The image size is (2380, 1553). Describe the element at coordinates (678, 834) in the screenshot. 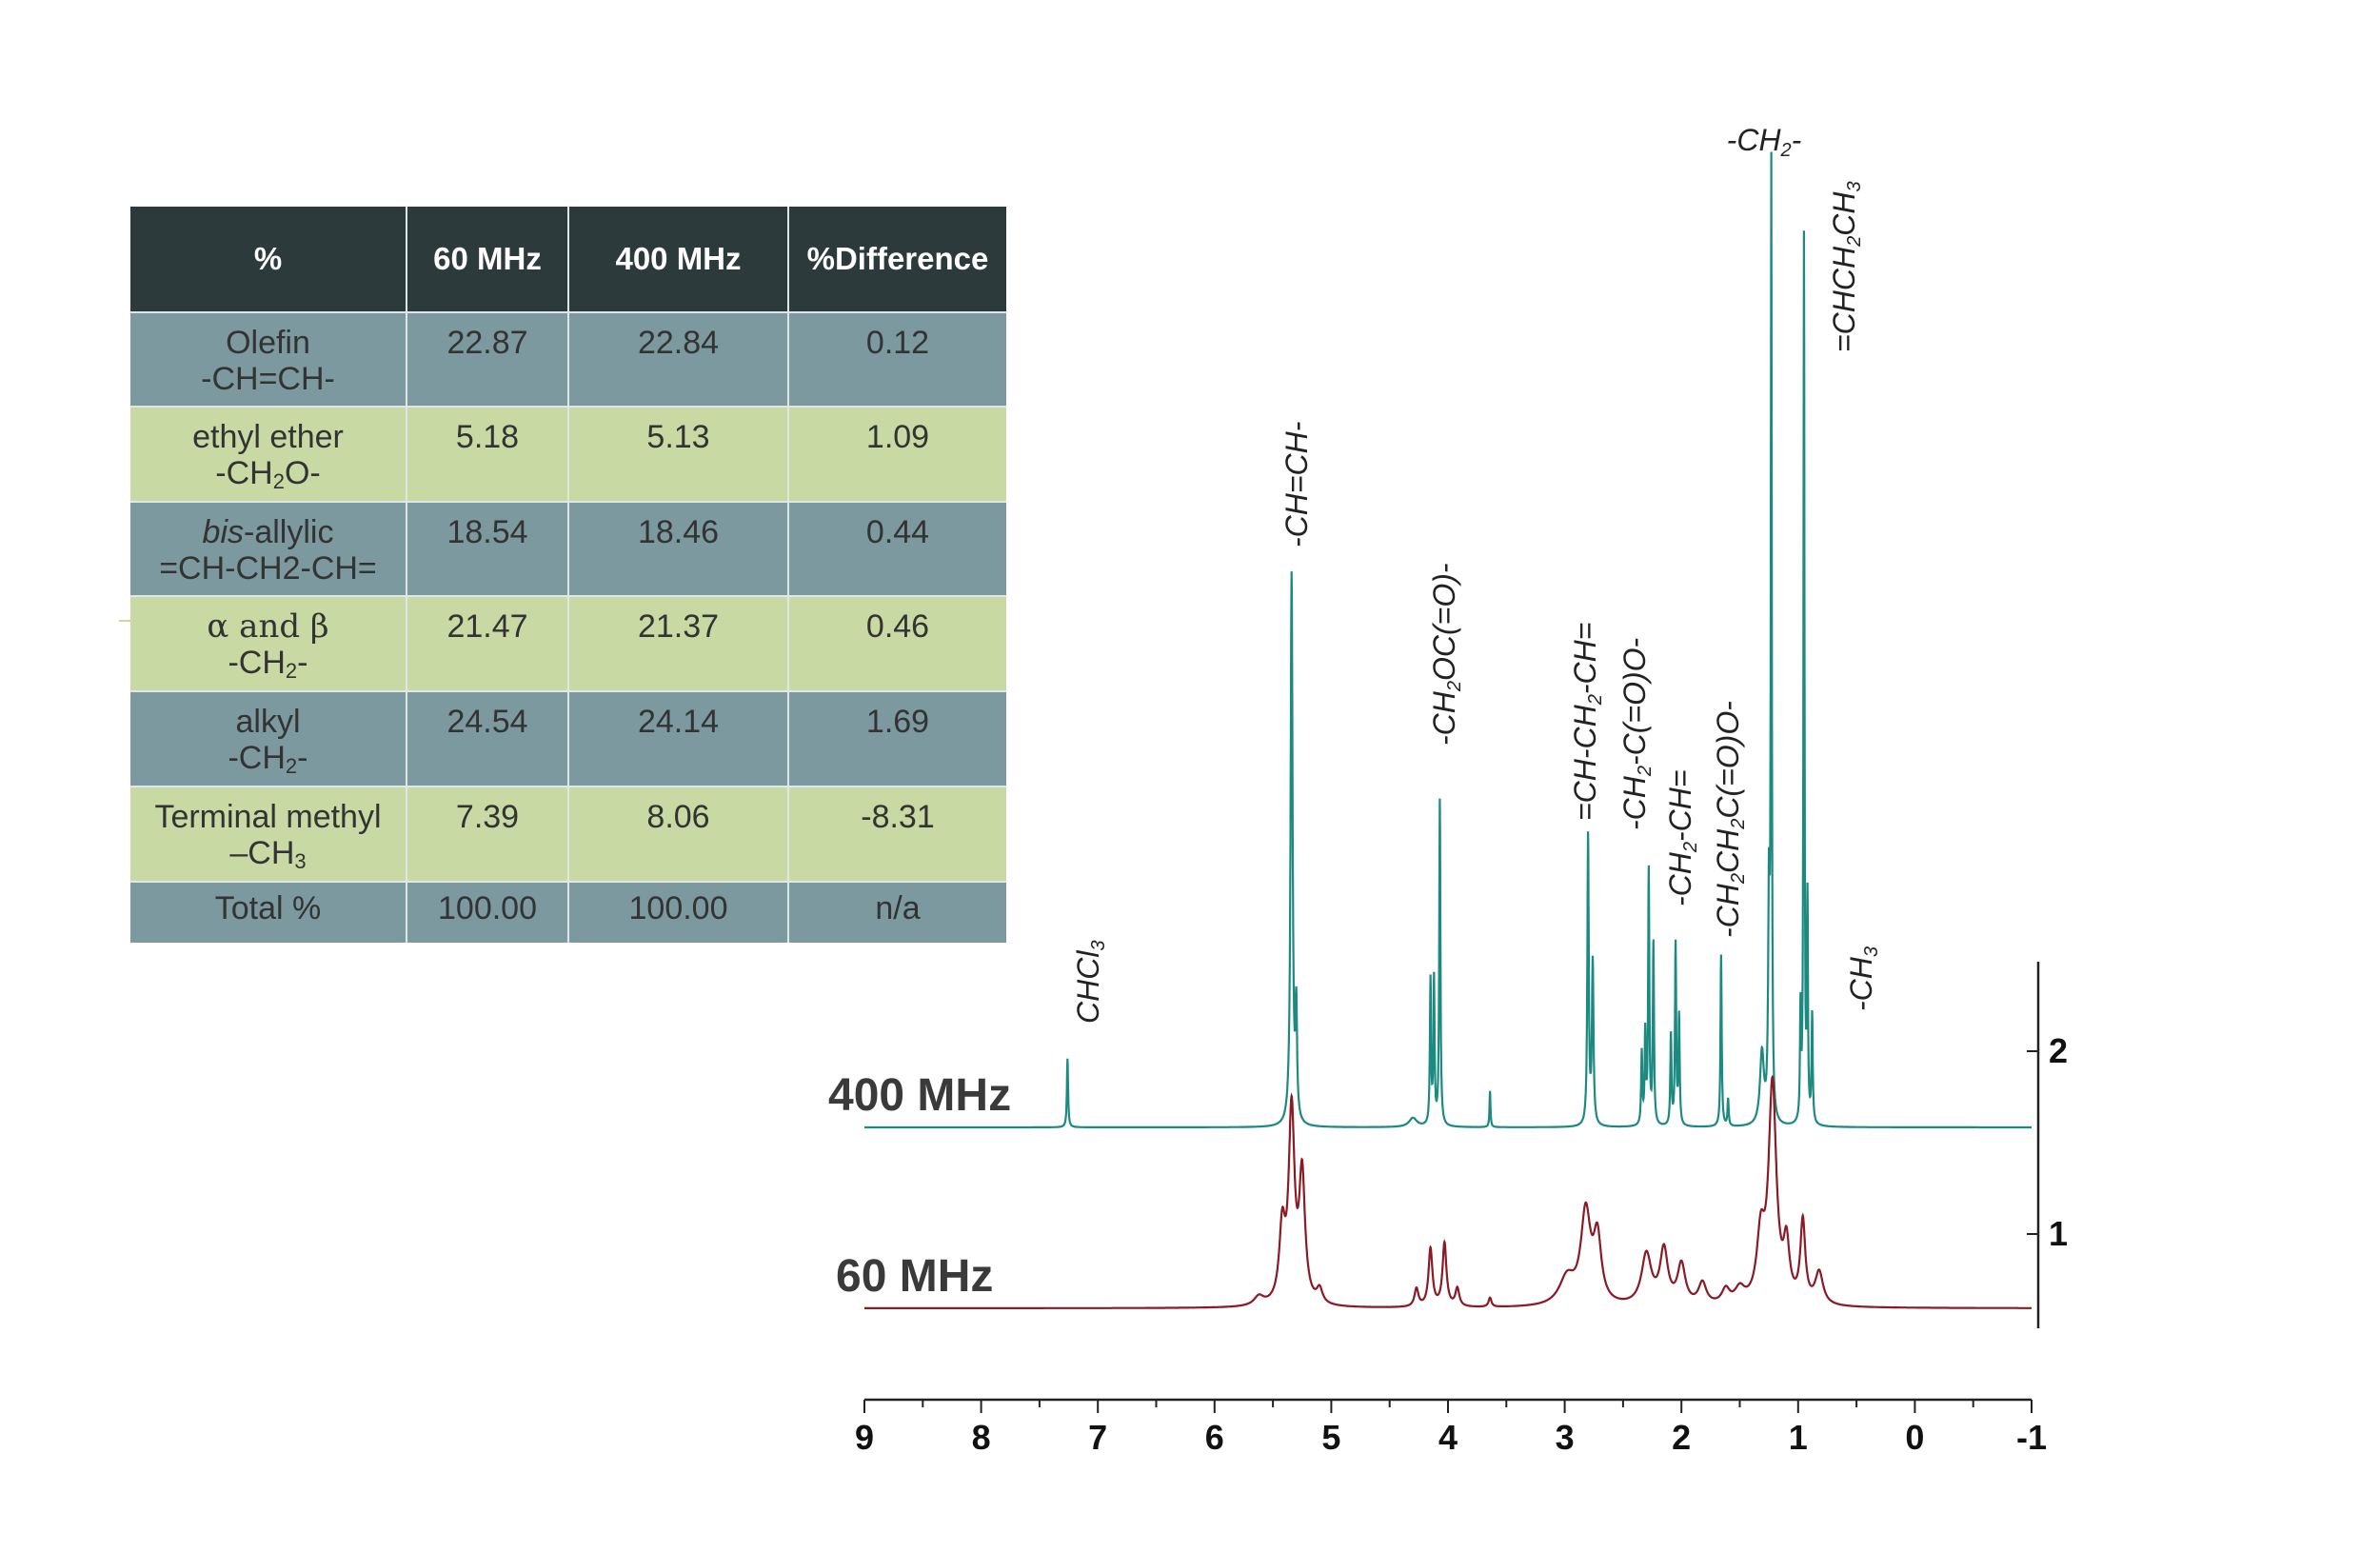

I see `cell-400mhz: 8.06` at that location.